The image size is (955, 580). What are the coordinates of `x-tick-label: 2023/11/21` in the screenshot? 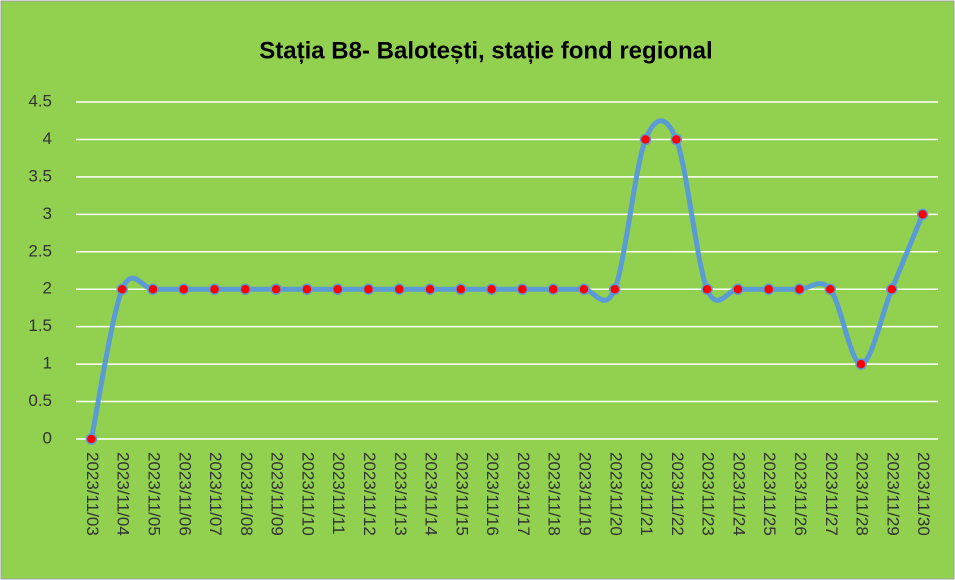 It's located at (646, 494).